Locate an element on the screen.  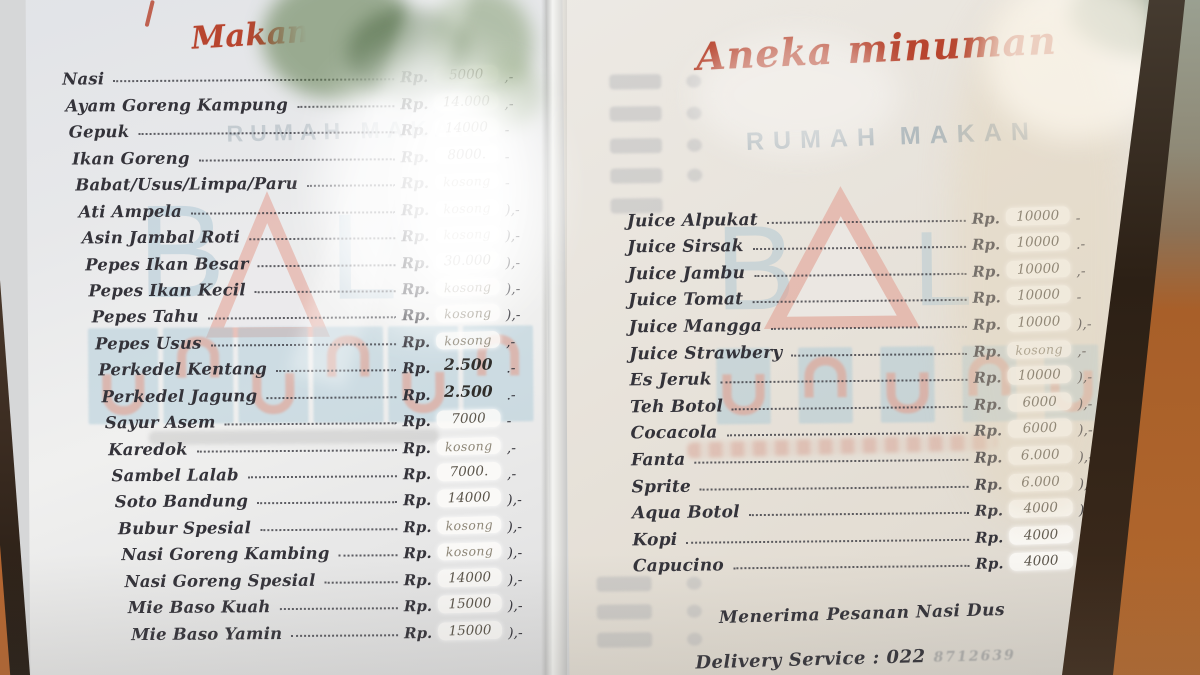
price-suffix: .- is located at coordinates (1080, 244).